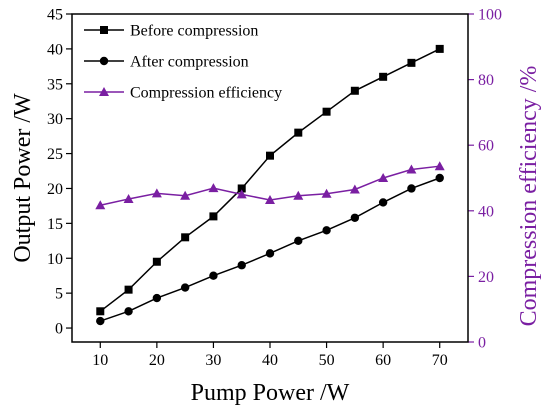 The width and height of the screenshot is (550, 415). I want to click on y-tick-label: 0, so click(59, 329).